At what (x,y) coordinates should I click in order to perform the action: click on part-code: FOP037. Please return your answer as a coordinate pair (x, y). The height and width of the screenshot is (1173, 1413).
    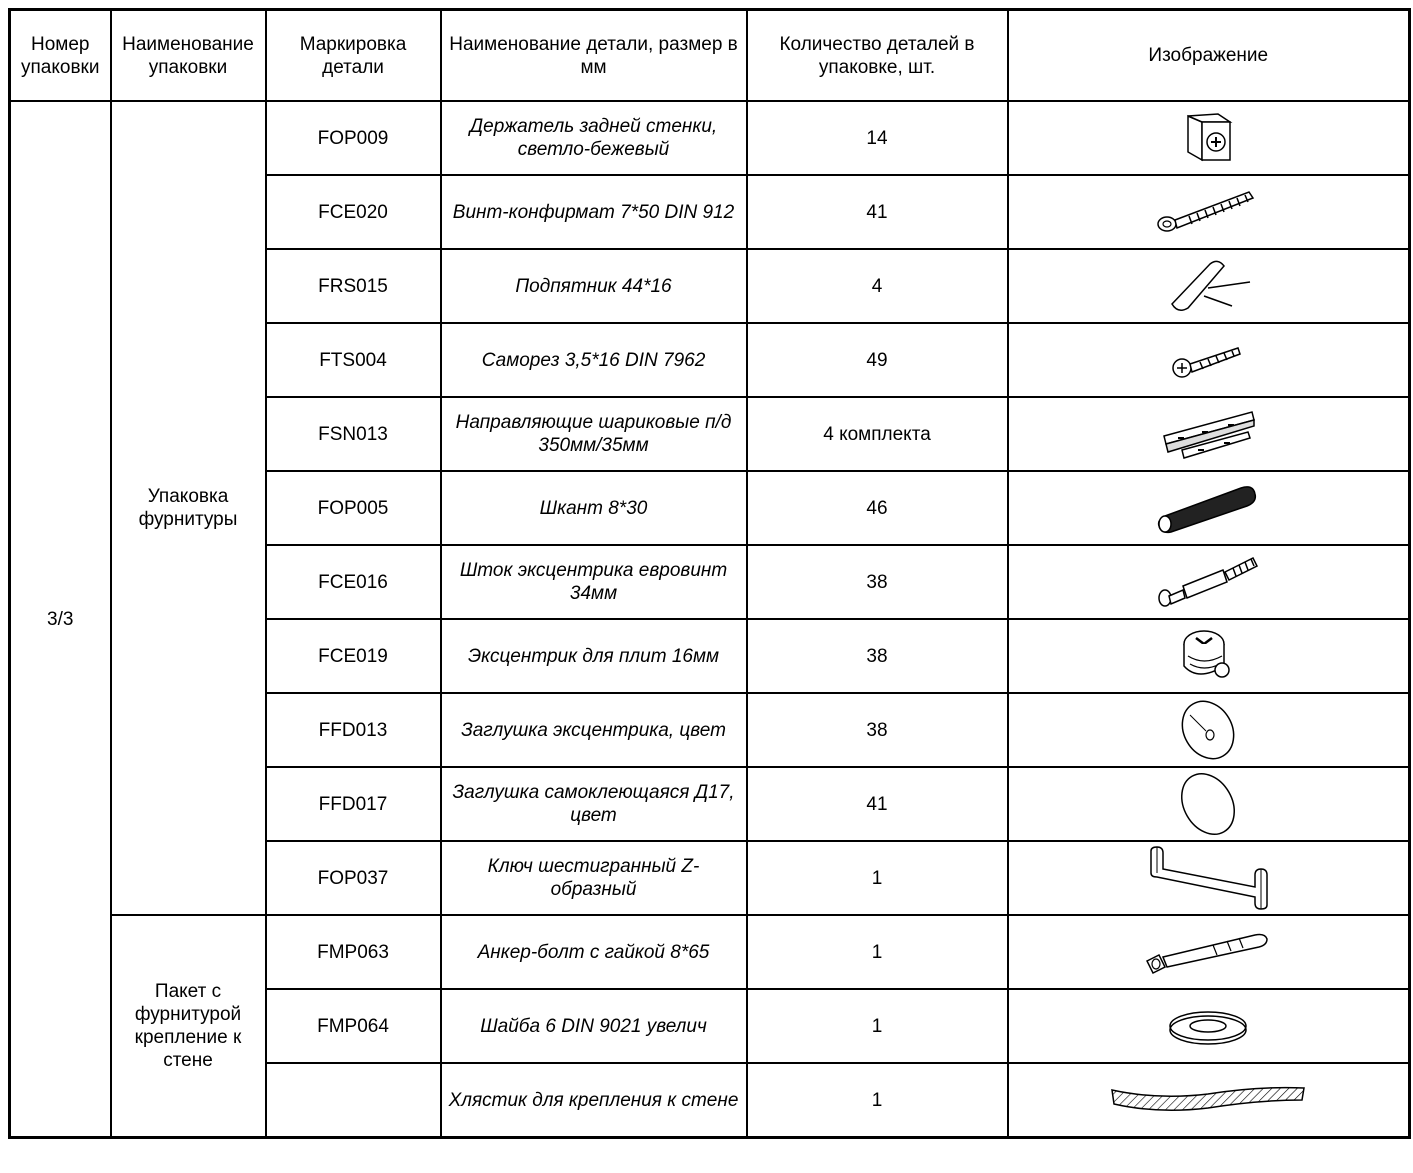
    Looking at the image, I should click on (353, 878).